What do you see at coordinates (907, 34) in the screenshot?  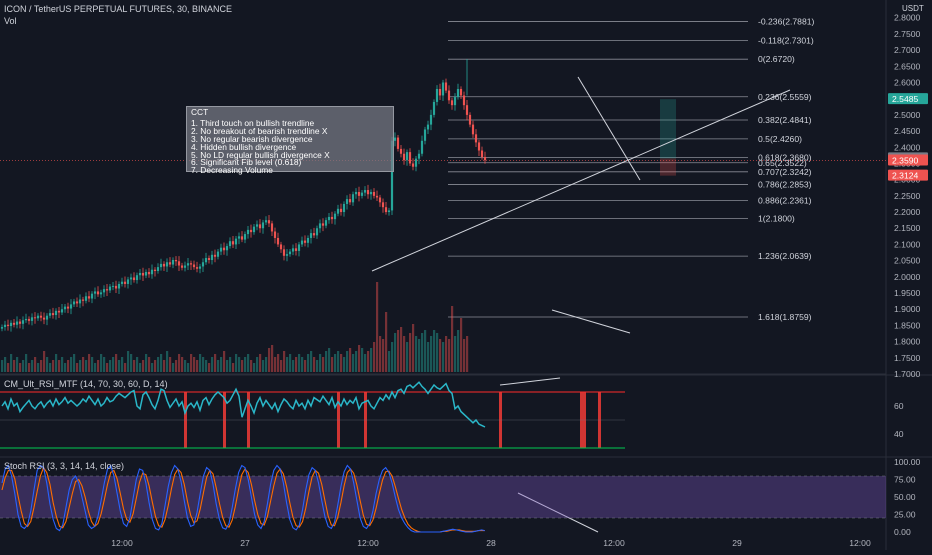 I see `price-axis-label: 2.7500` at bounding box center [907, 34].